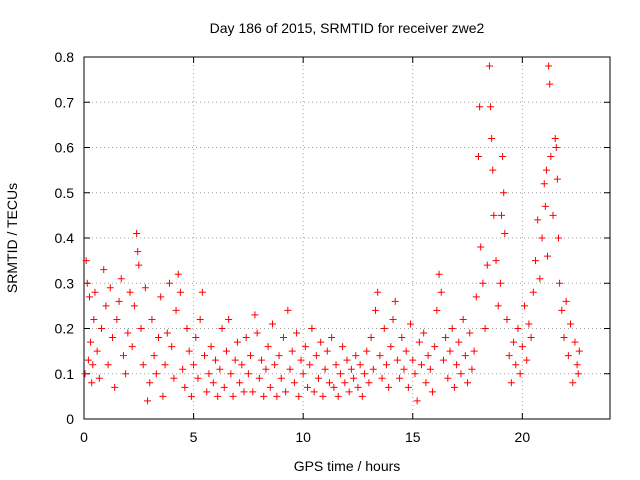 The image size is (640, 480). What do you see at coordinates (65, 57) in the screenshot?
I see `y-tick-label: 0.8` at bounding box center [65, 57].